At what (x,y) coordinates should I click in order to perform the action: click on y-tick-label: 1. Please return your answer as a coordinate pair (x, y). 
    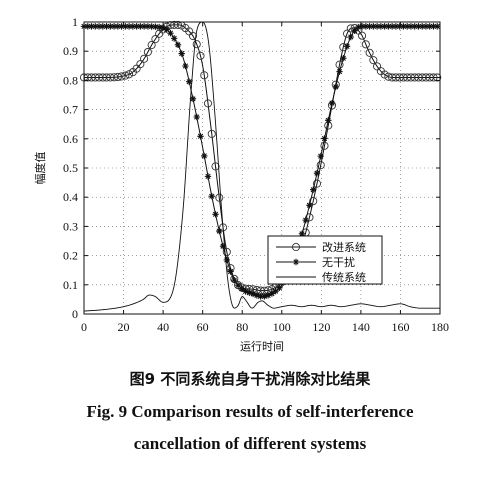
    Looking at the image, I should click on (75, 22).